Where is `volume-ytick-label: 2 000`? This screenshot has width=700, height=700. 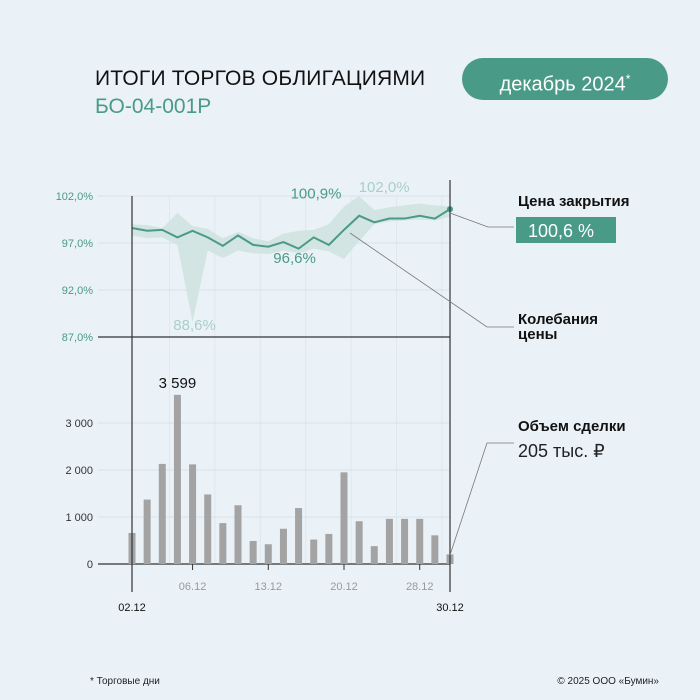 volume-ytick-label: 2 000 is located at coordinates (79, 471).